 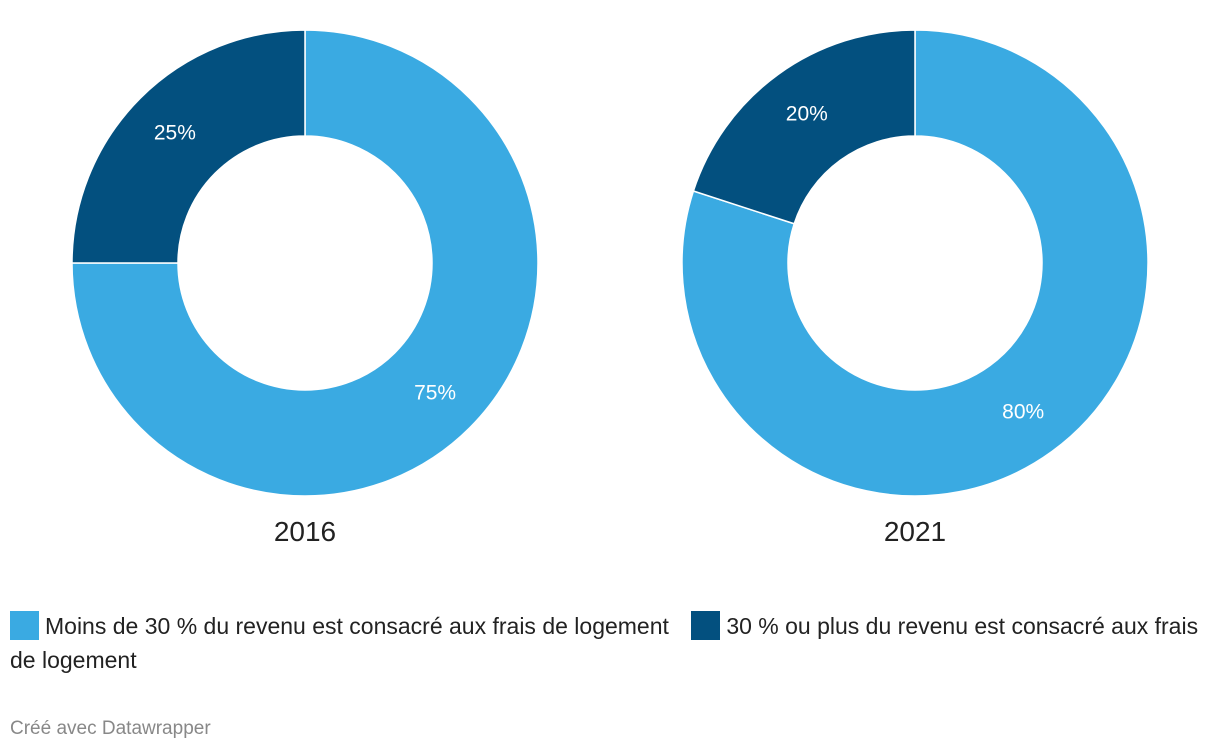 What do you see at coordinates (1023, 411) in the screenshot?
I see `slice-label-2021-0: 80%` at bounding box center [1023, 411].